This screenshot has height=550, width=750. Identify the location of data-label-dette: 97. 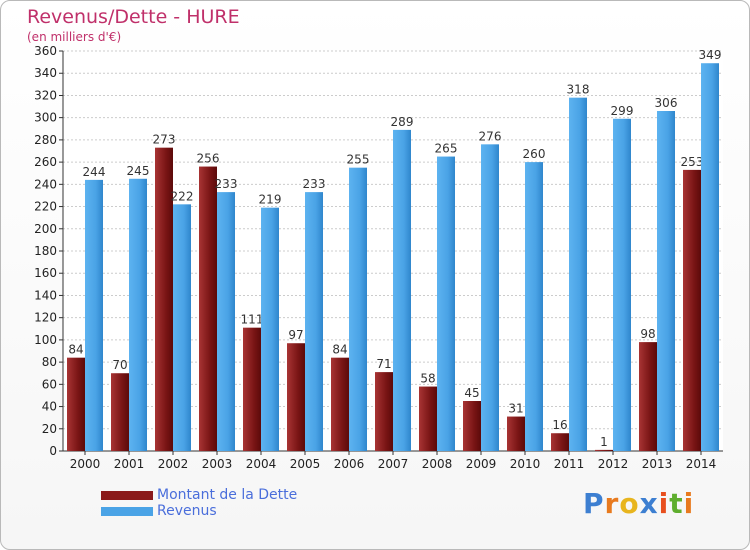
(295, 335).